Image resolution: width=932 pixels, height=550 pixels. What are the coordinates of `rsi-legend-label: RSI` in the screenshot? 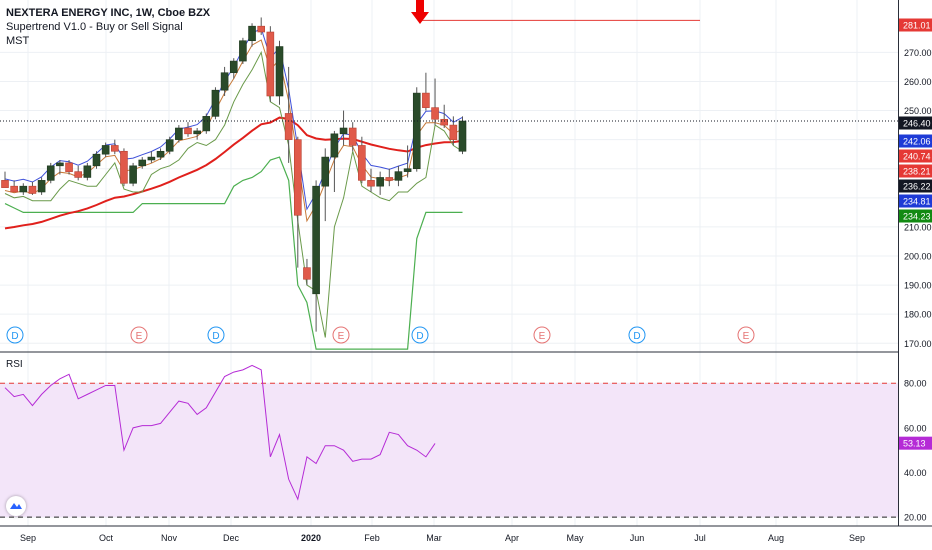 It's located at (14, 364).